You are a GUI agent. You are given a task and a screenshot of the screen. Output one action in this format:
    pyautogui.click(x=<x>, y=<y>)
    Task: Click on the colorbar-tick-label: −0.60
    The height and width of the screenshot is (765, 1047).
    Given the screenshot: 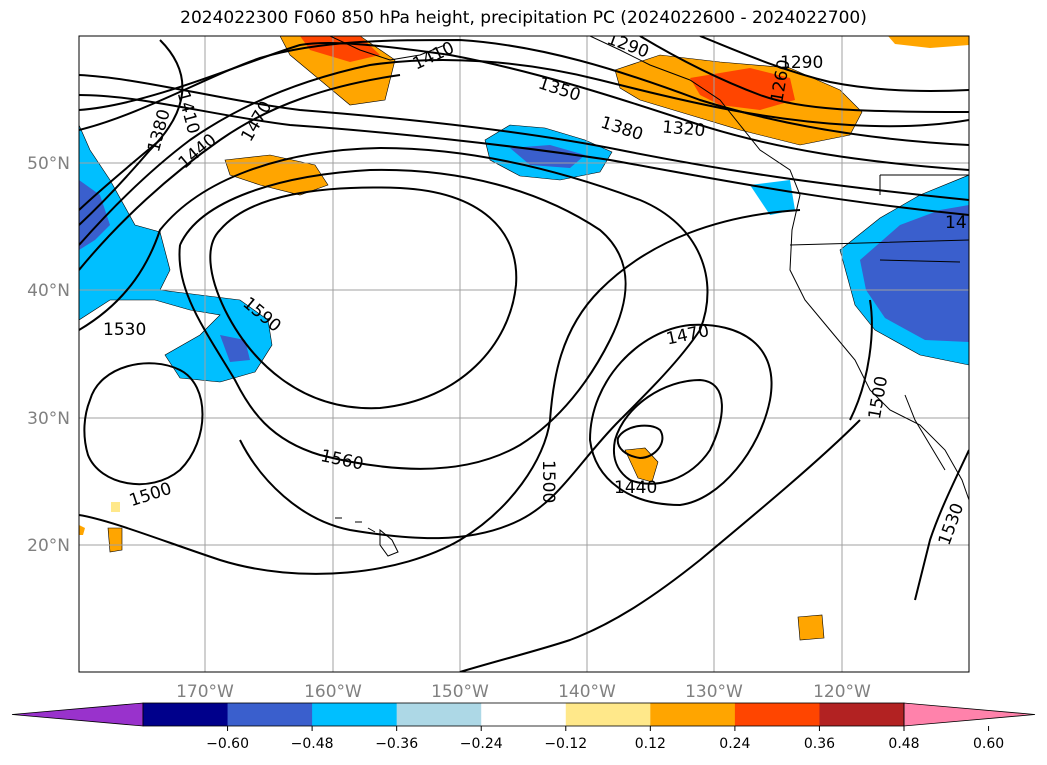 What is the action you would take?
    pyautogui.click(x=227, y=744)
    